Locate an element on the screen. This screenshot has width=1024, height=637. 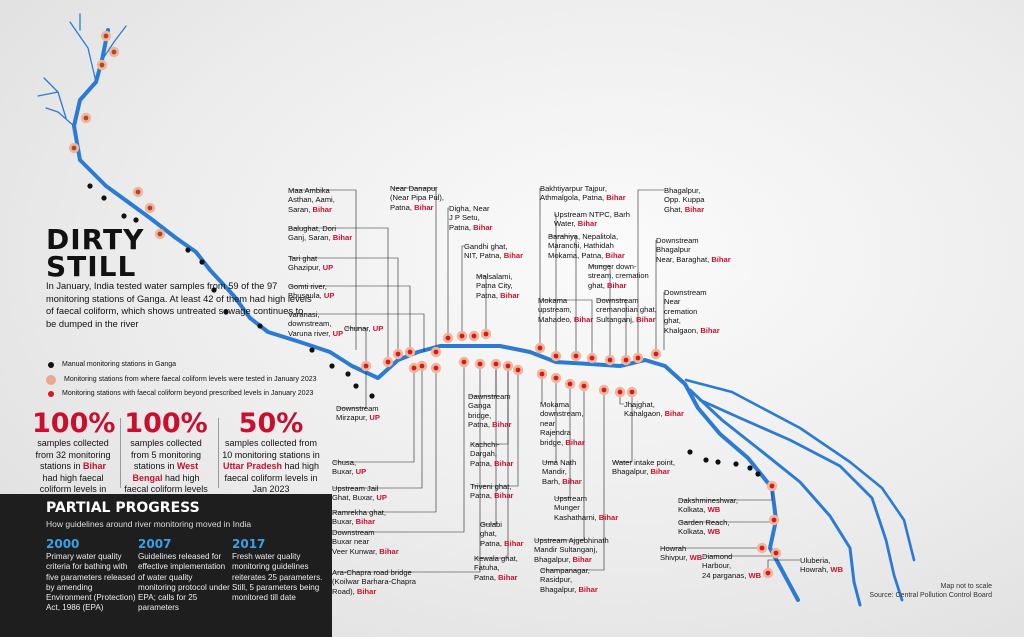
station-name-line: Road), is located at coordinates (343, 591).